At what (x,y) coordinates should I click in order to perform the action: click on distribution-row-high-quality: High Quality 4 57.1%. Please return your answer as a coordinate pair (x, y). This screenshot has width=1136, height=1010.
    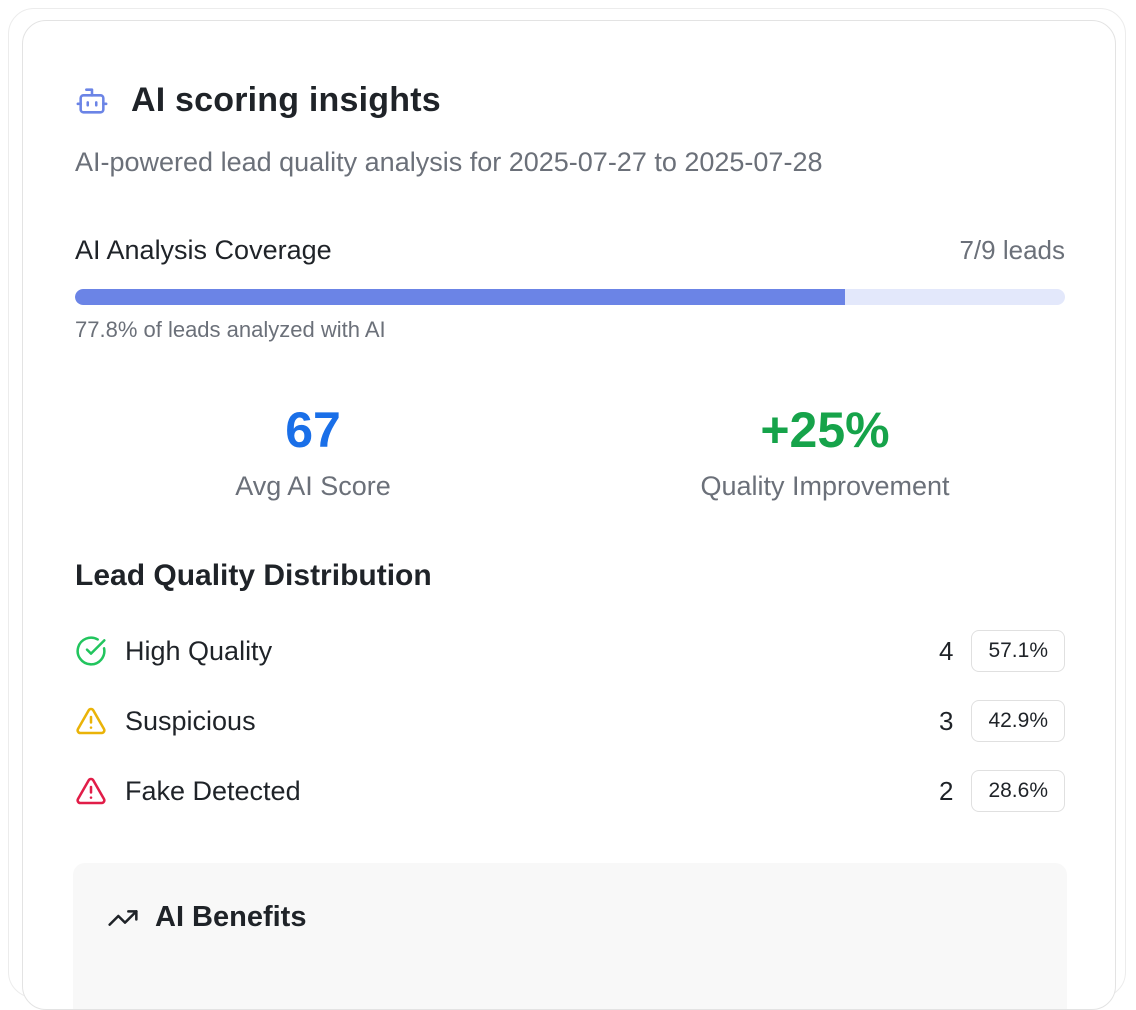
    Looking at the image, I should click on (570, 651).